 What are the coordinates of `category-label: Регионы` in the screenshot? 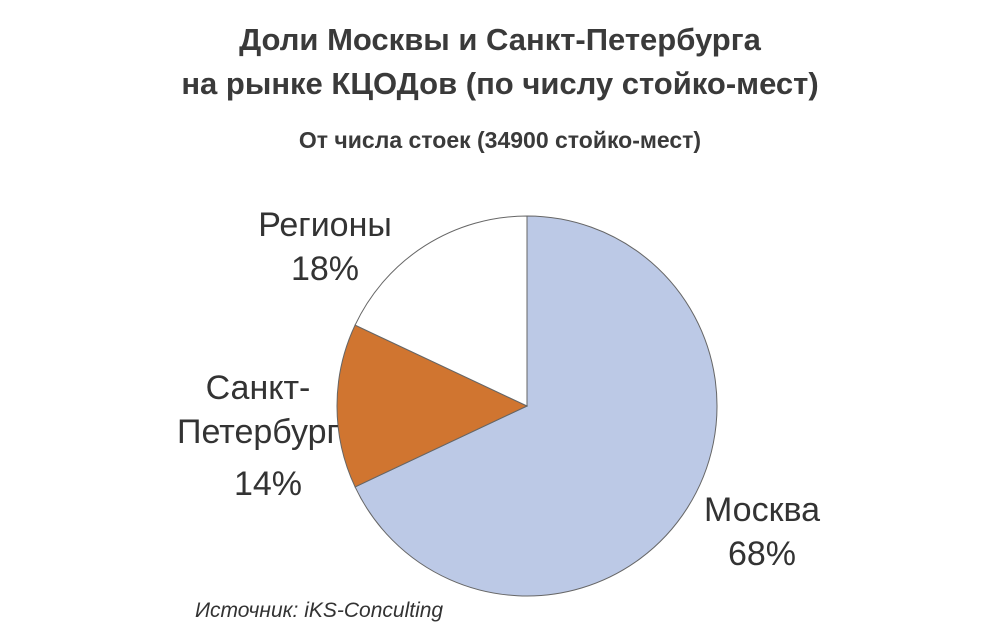 It's located at (325, 225).